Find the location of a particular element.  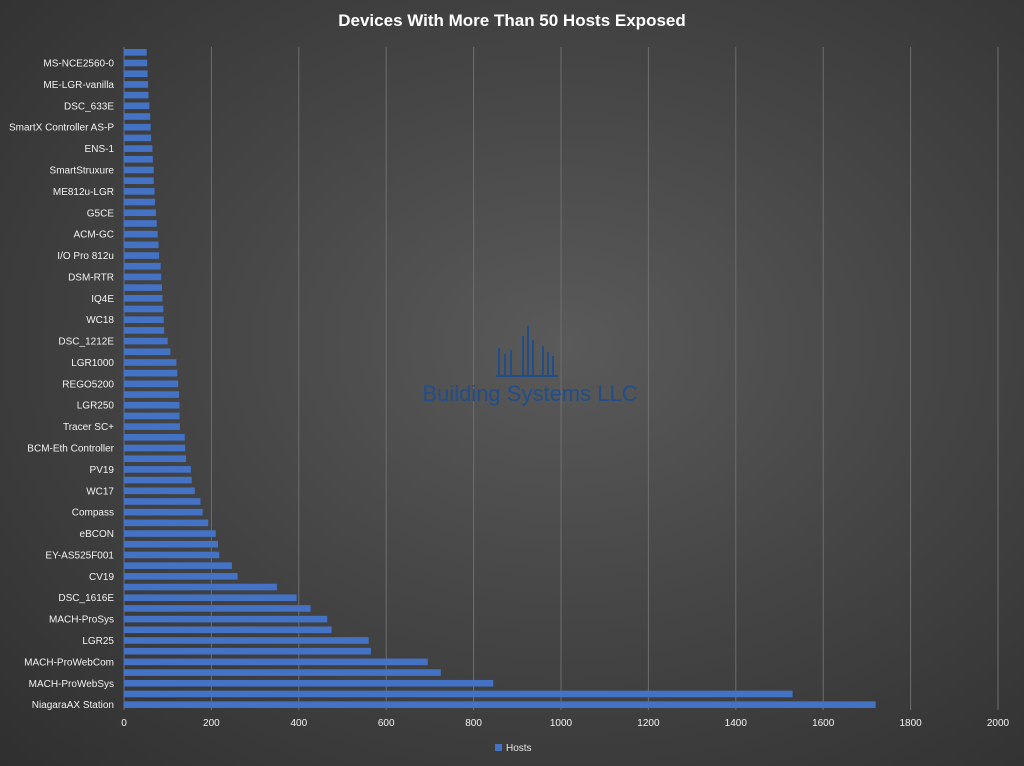

chart-title: Devices With More Than 50 Hosts Exposed is located at coordinates (512, 20).